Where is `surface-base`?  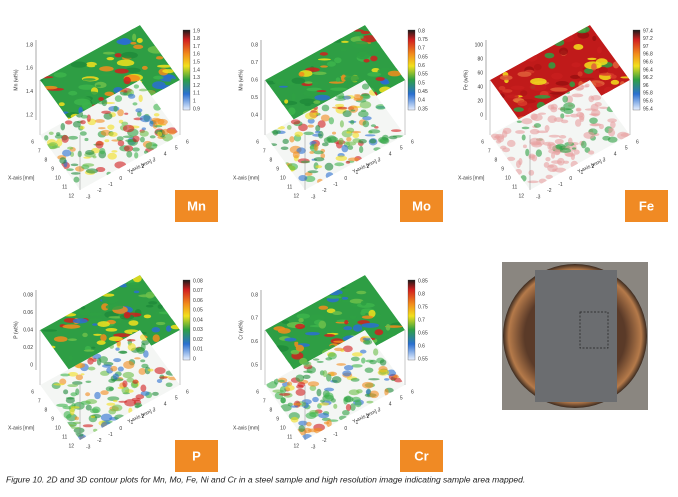
surface-base is located at coordinates (560, 80).